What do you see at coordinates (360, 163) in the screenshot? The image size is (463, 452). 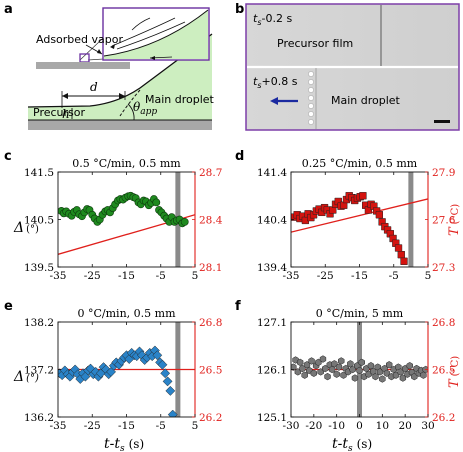 I see `chart-title: 0.25 °C/min, 0.5 mm` at bounding box center [360, 163].